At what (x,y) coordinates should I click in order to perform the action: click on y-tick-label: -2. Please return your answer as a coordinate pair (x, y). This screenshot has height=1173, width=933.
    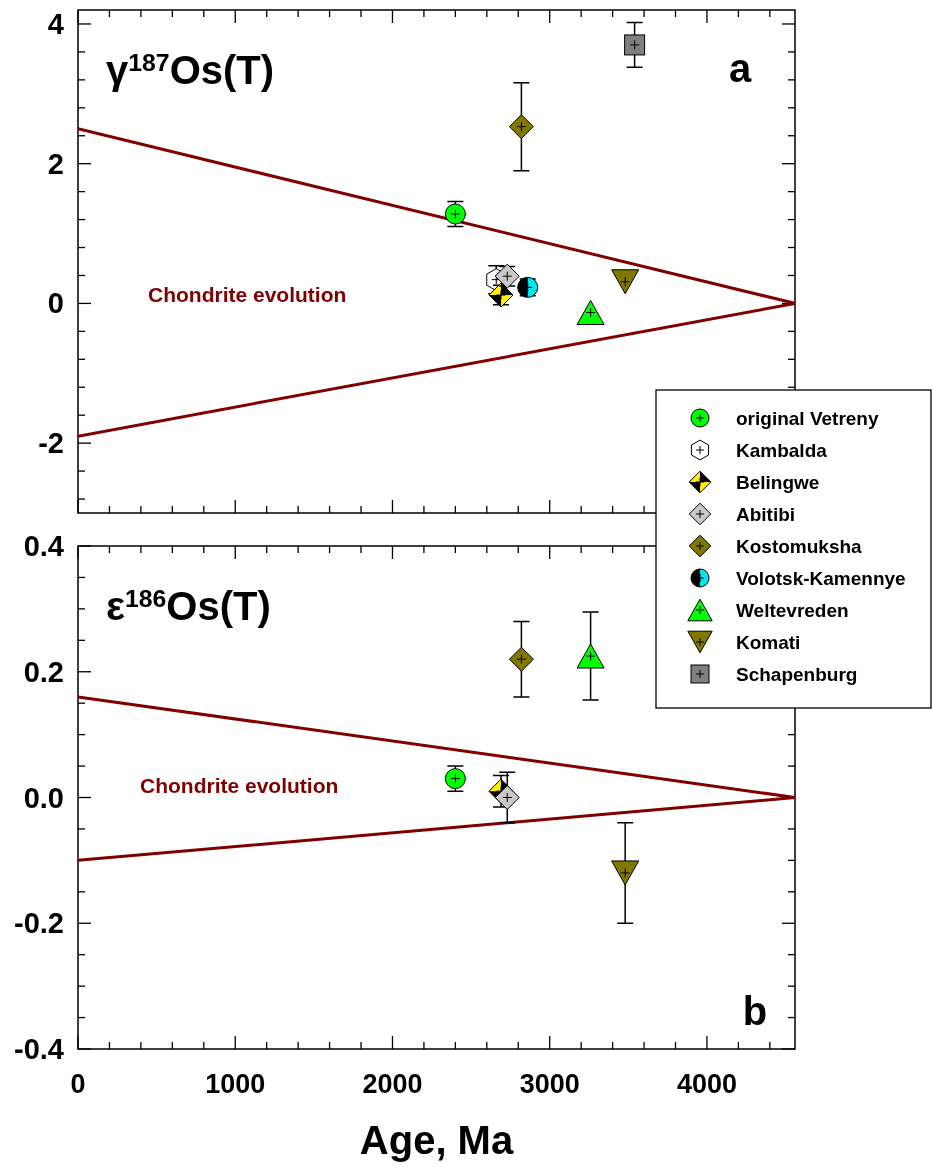
    Looking at the image, I should click on (51, 443).